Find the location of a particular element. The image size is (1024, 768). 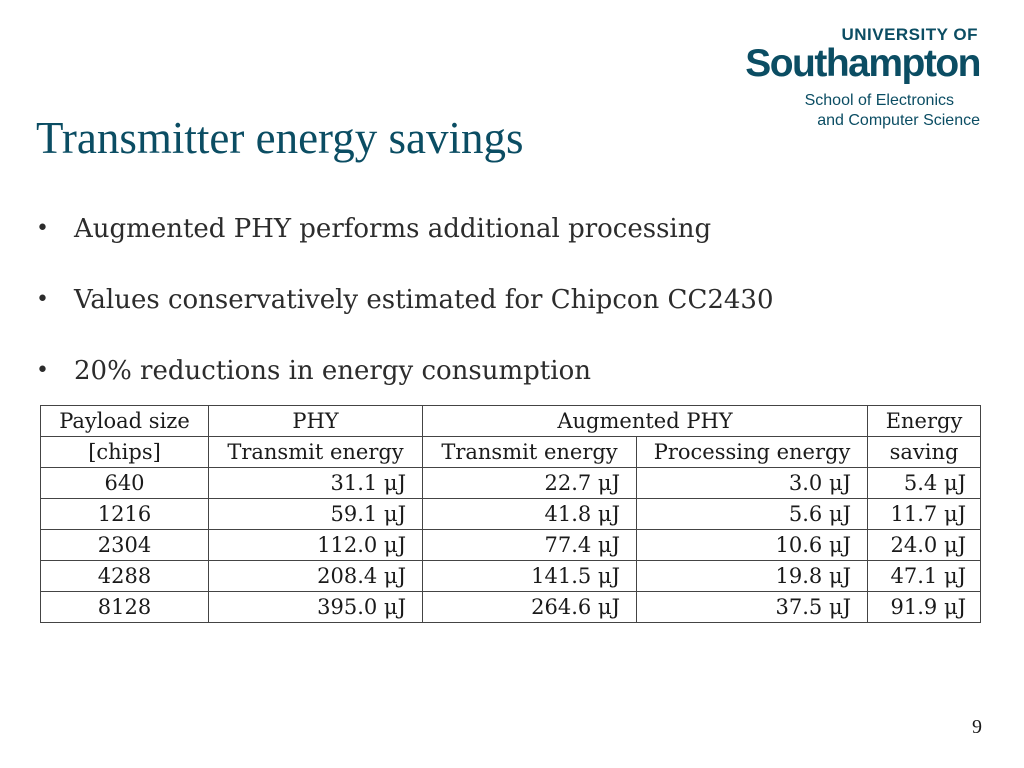

cell-payload-size: 2304 is located at coordinates (124, 545).